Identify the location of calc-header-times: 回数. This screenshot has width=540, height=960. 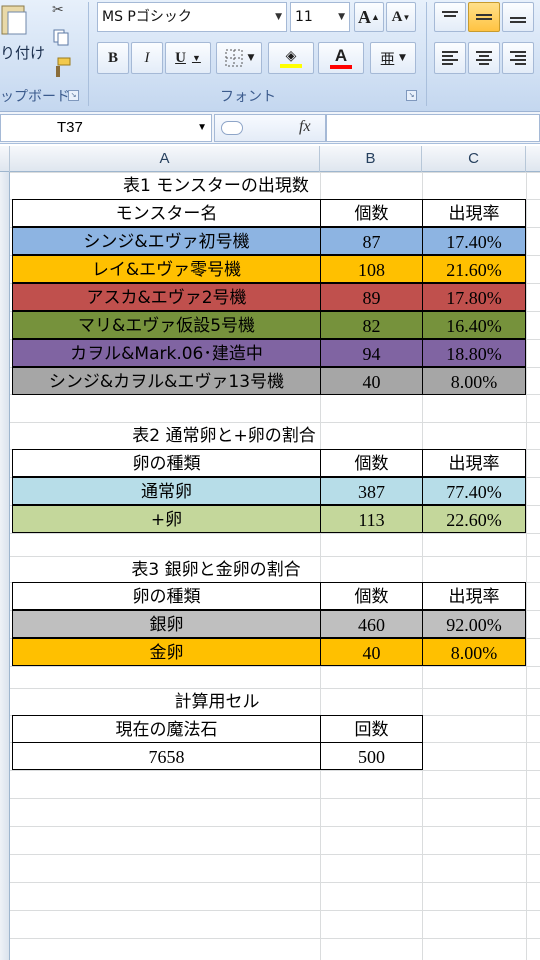
(371, 729).